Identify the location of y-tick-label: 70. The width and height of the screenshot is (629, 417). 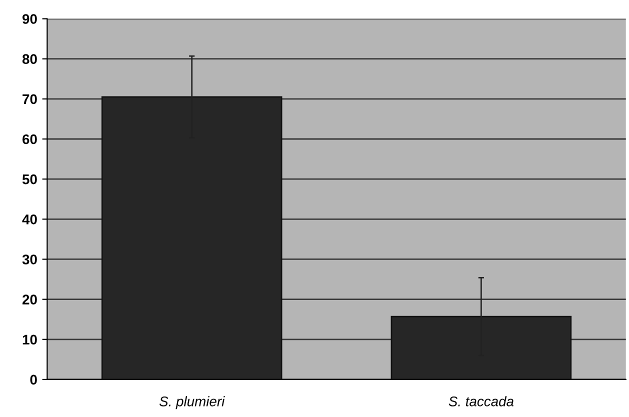
(29, 99).